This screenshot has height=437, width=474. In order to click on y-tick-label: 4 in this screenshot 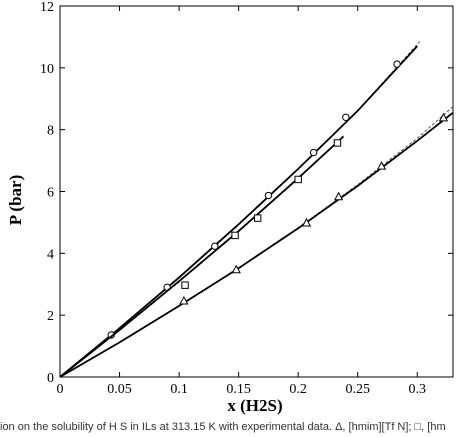, I will do `click(50, 254)`.